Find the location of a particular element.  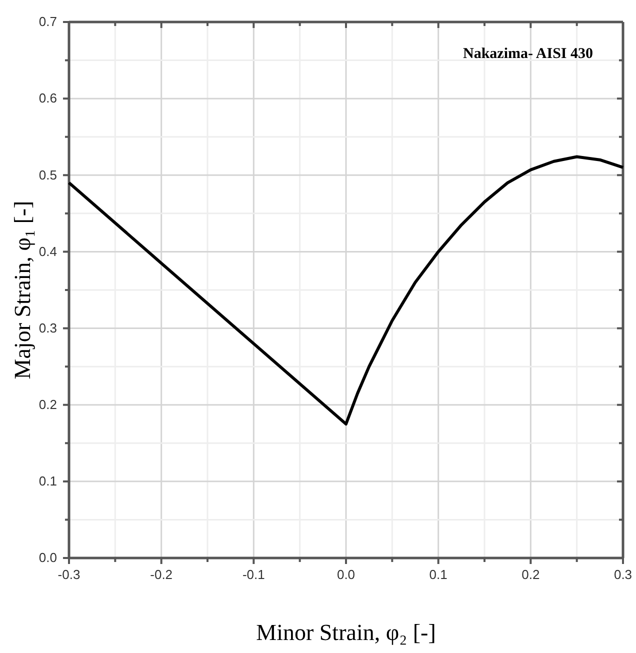

y-tick-label: 0.4 is located at coordinates (47, 251).